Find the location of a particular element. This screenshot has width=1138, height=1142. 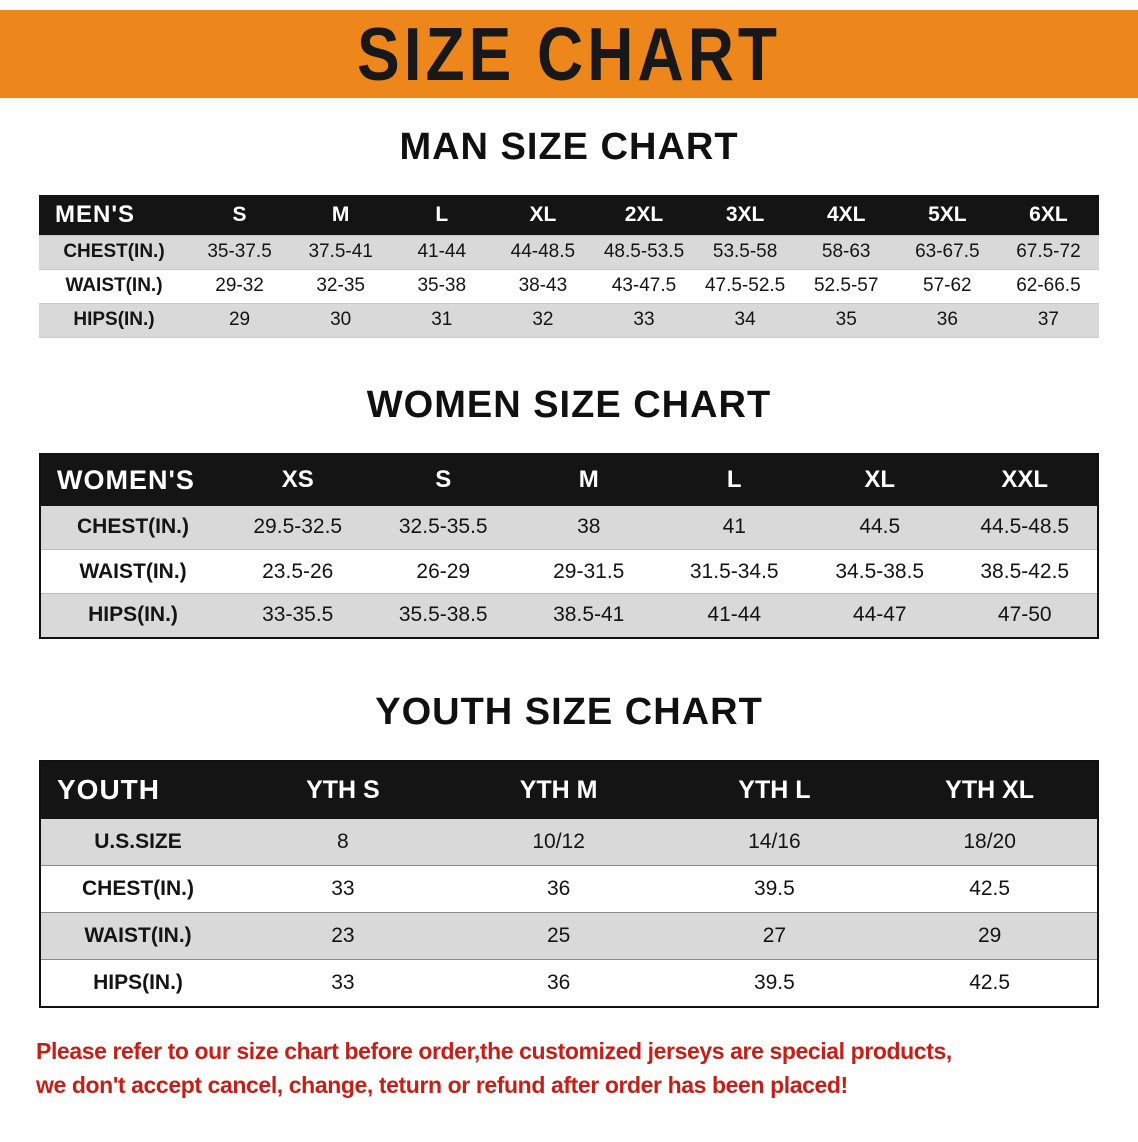

women-table-title-cell: WOMEN'S is located at coordinates (132, 479).